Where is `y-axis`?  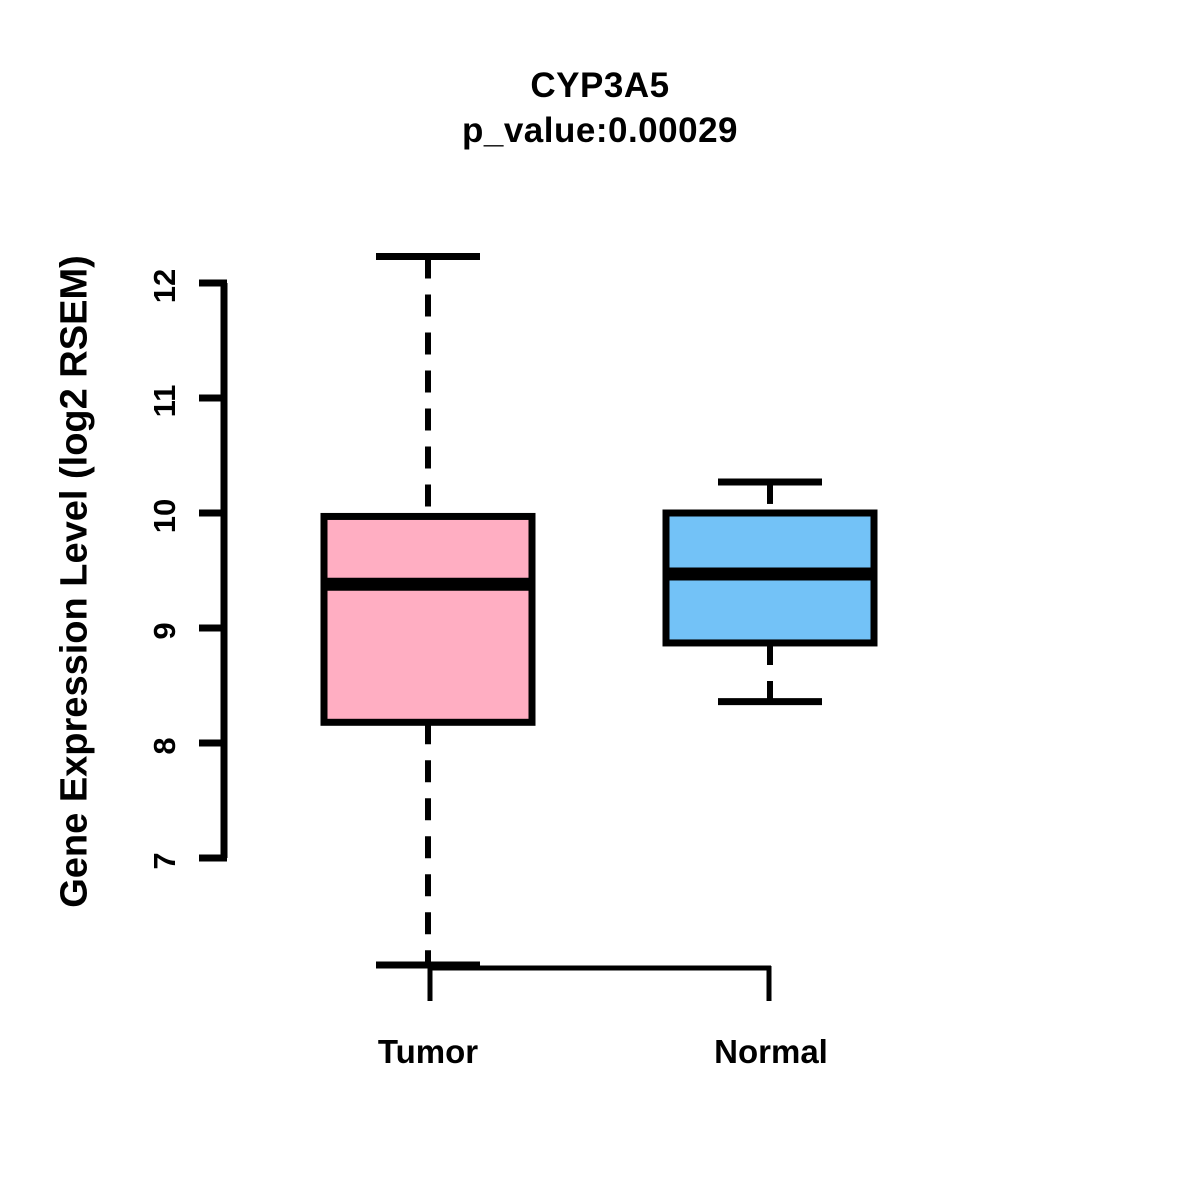 y-axis is located at coordinates (213, 570).